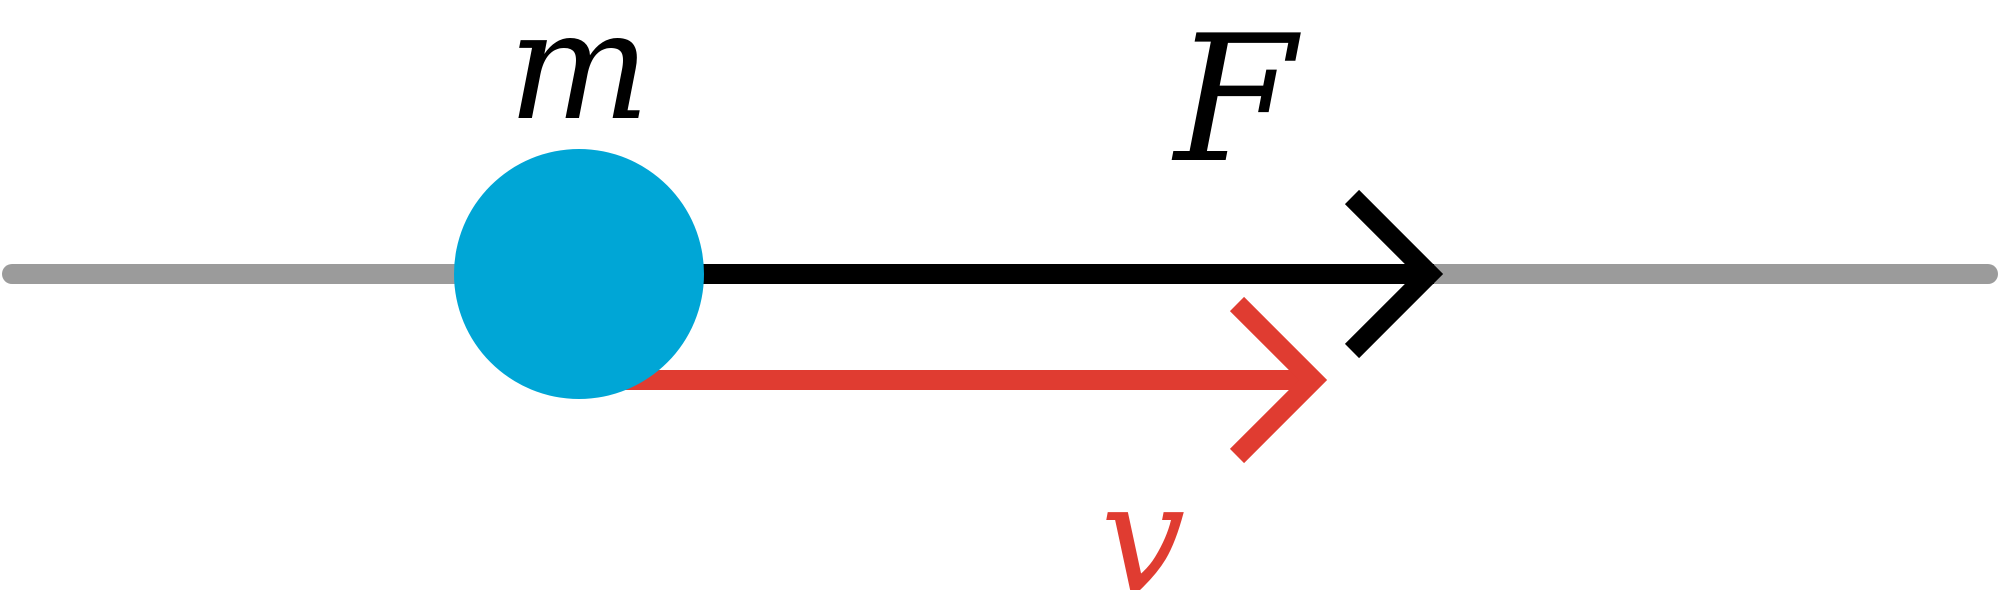 The width and height of the screenshot is (2000, 600). Describe the element at coordinates (1012, 274) in the screenshot. I see `force-arrow` at that location.